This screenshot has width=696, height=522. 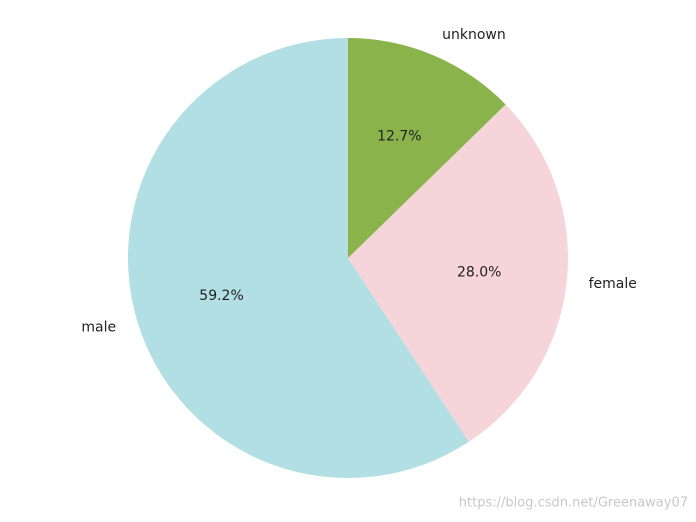 What do you see at coordinates (613, 284) in the screenshot?
I see `slice-label: female` at bounding box center [613, 284].